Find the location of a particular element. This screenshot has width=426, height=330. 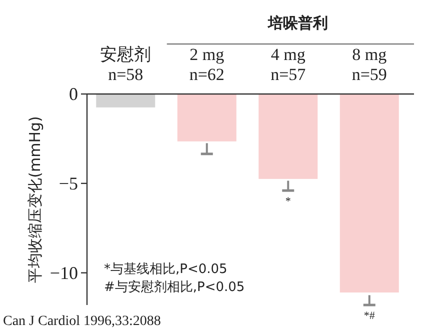

y-tick-label: 0 is located at coordinates (73, 94).